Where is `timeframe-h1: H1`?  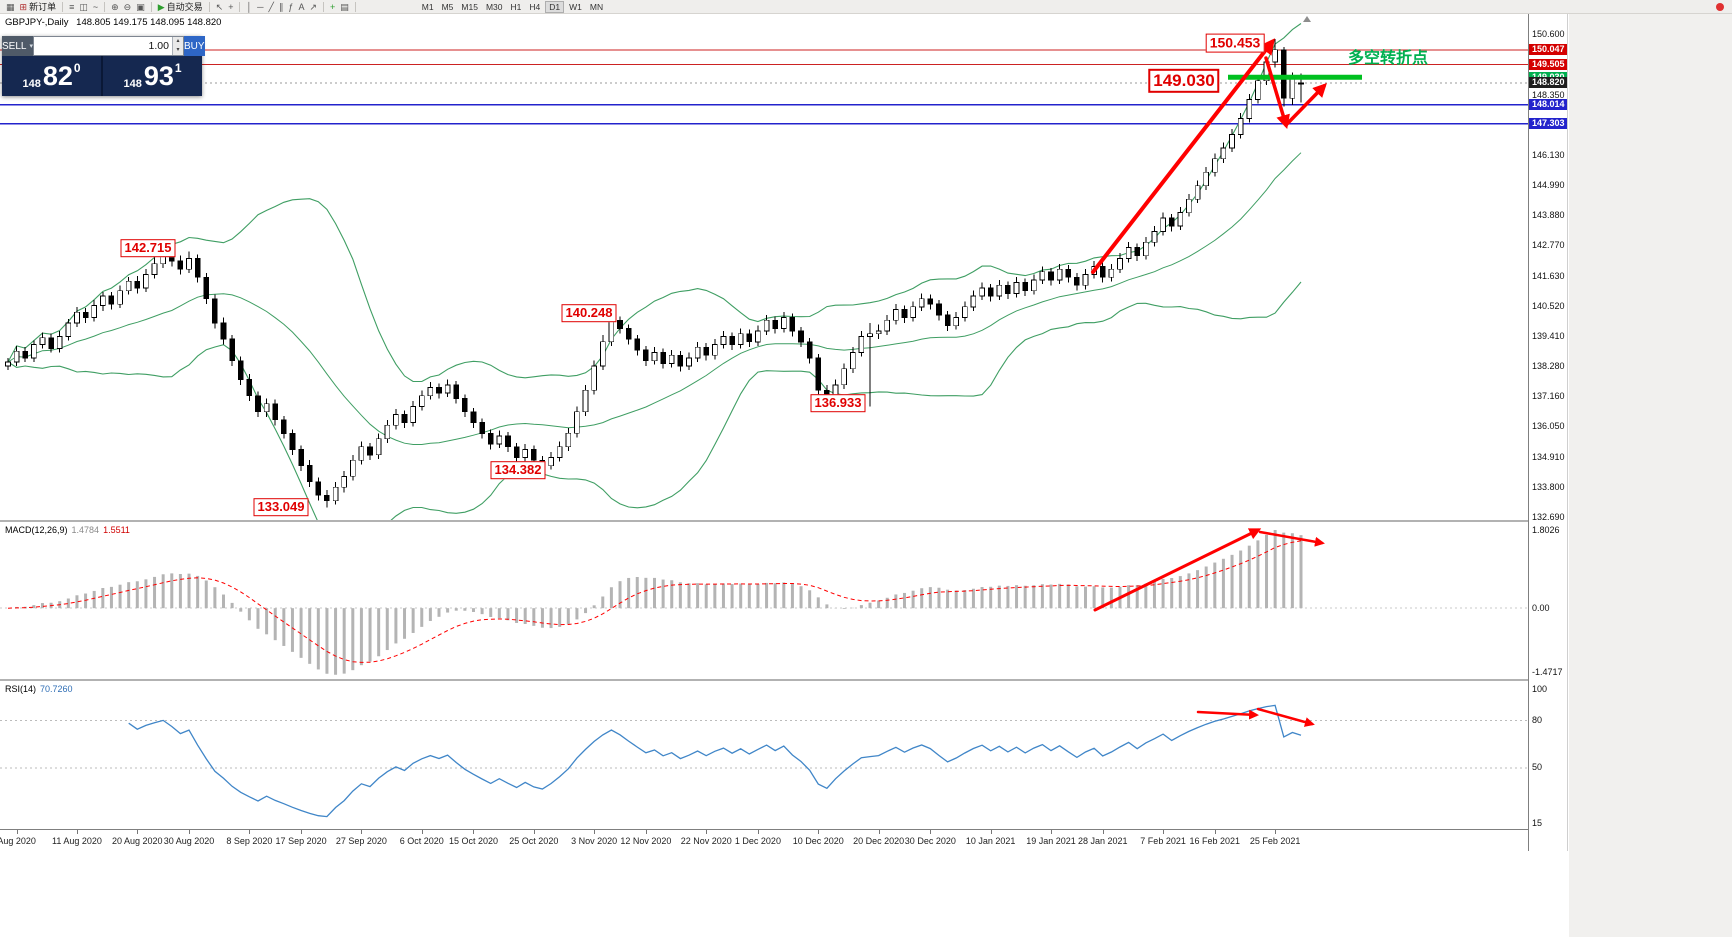
timeframe-h1: H1 is located at coordinates (516, 6).